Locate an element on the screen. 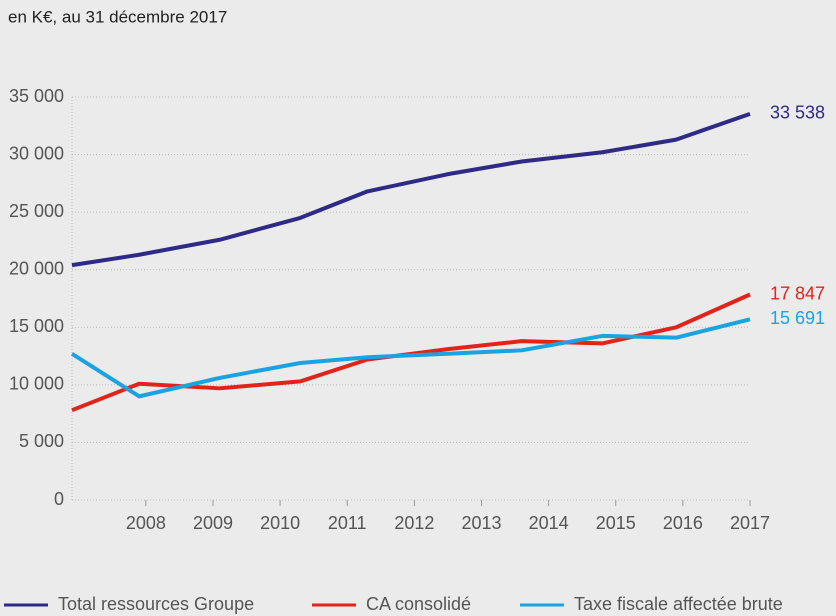 This screenshot has height=616, width=836. data-label: 17 847 is located at coordinates (797, 293).